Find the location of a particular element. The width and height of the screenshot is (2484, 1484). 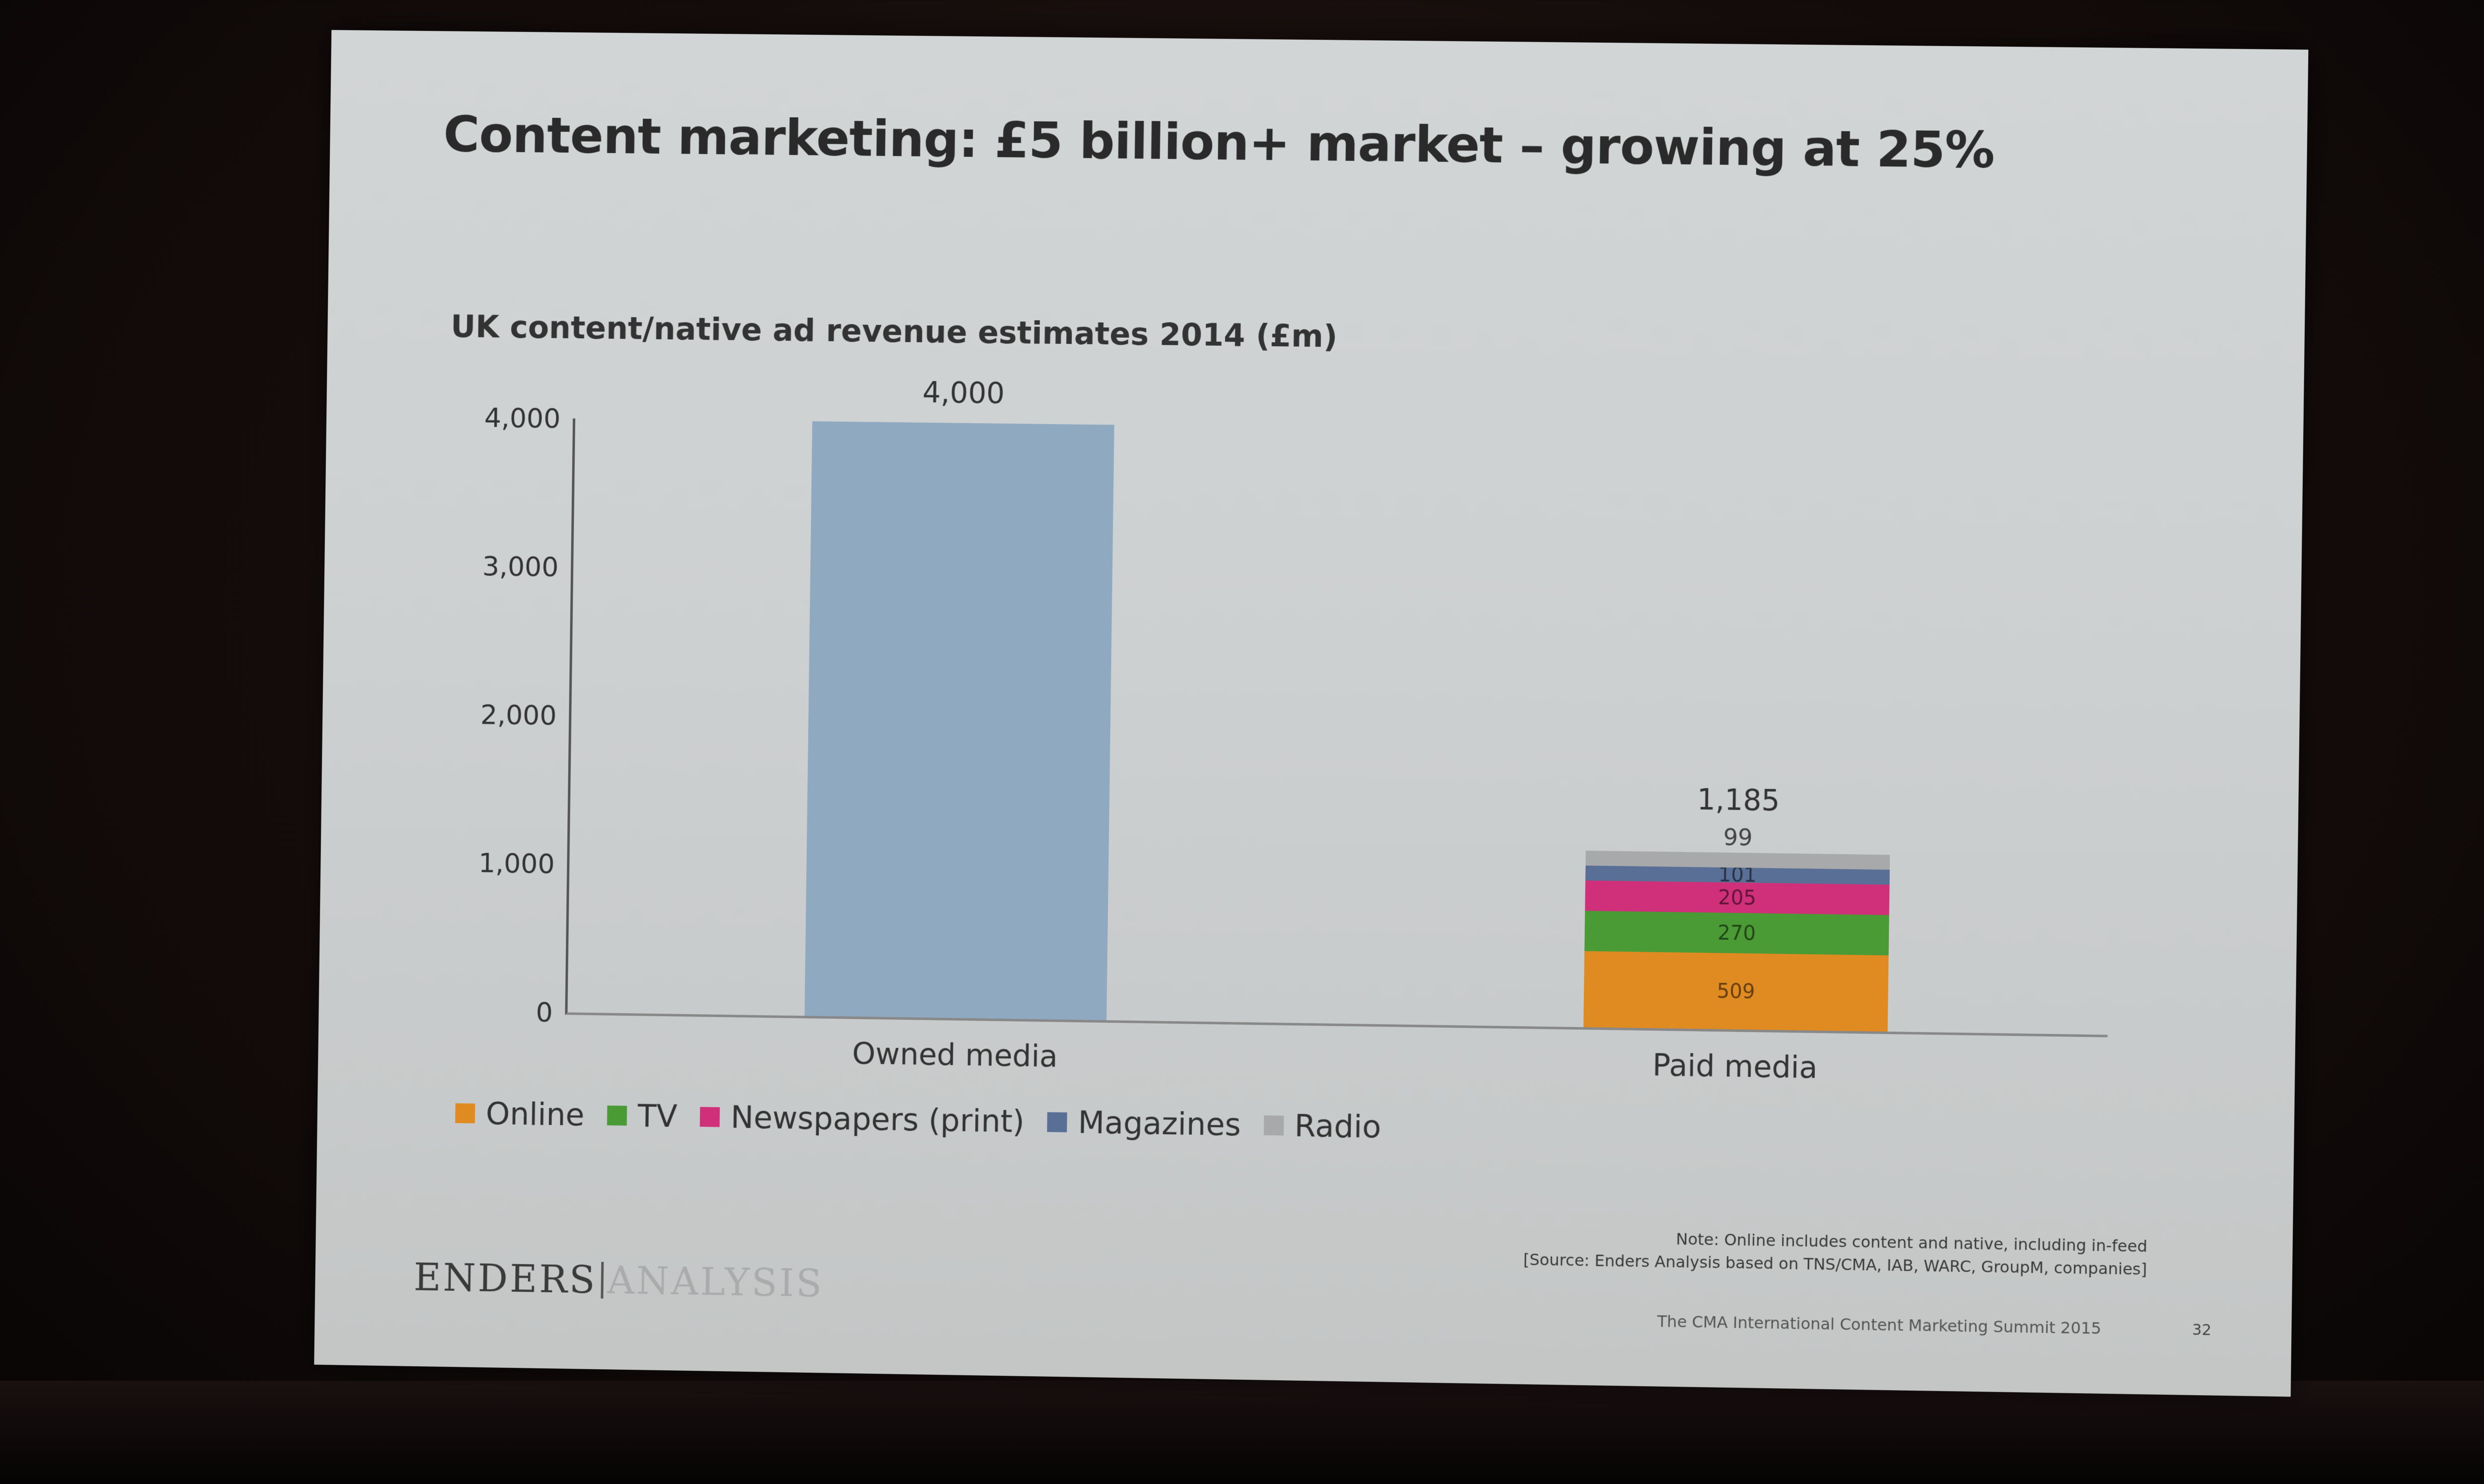

legend-label: Magazines is located at coordinates (1160, 1123).